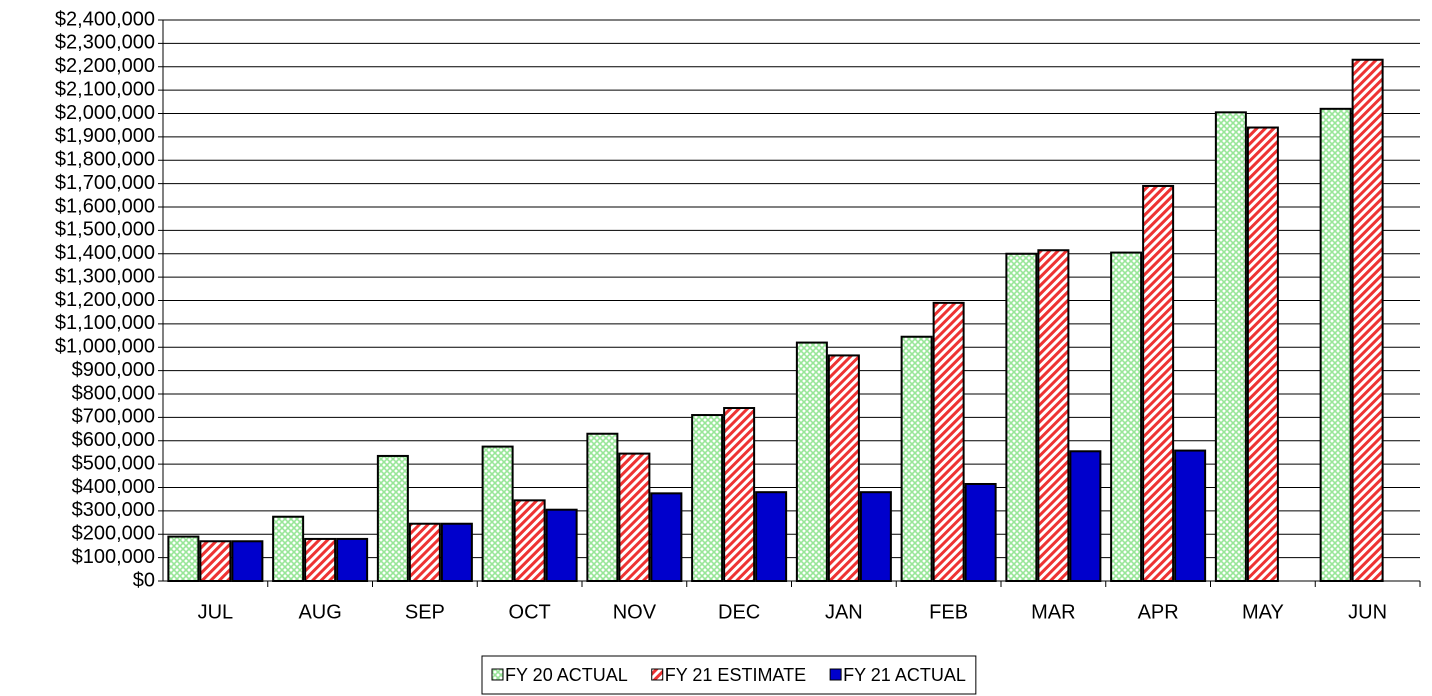 This screenshot has width=1432, height=696. I want to click on x-tick-label: NOV, so click(635, 612).